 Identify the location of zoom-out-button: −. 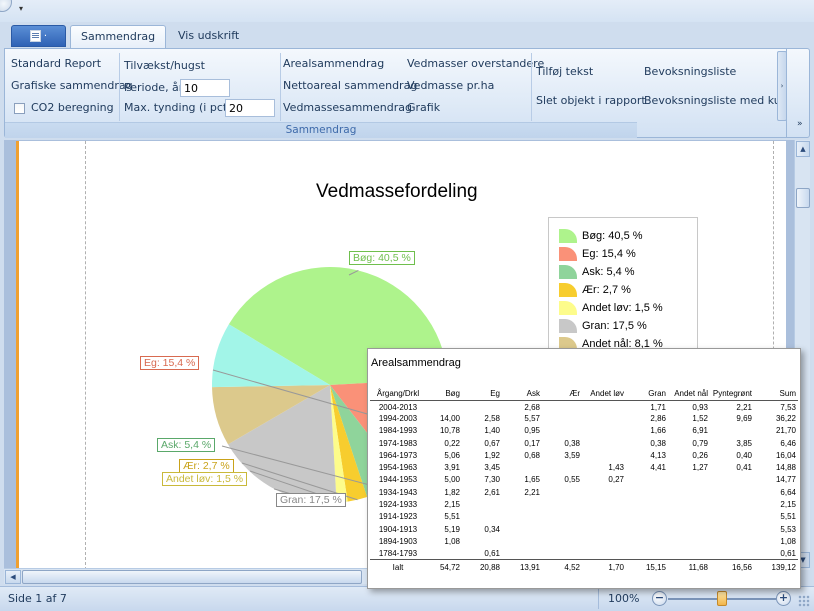
(659, 598).